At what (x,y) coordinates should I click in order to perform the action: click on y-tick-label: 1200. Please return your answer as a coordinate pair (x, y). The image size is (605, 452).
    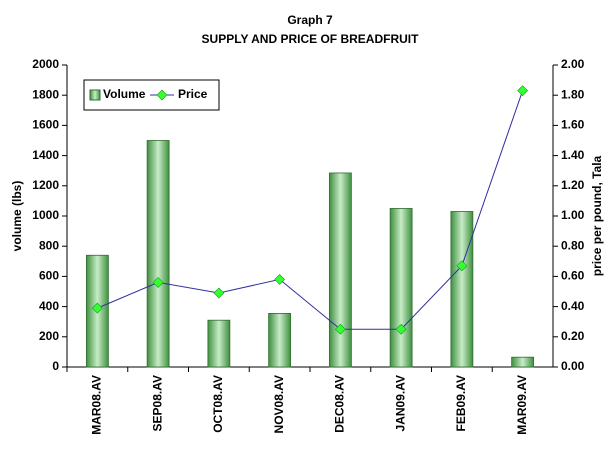
    Looking at the image, I should click on (45, 185).